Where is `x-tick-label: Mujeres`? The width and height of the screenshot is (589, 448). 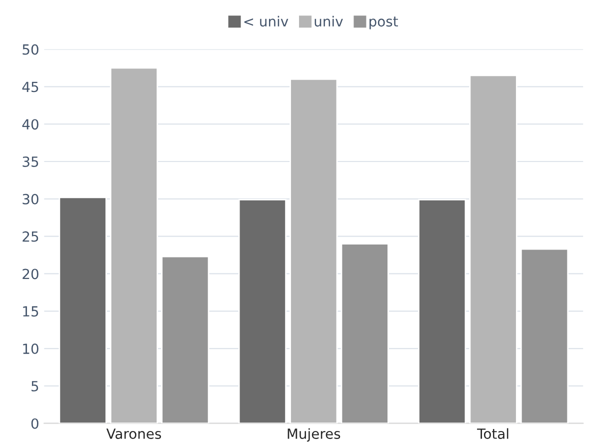 x-tick-label: Mujeres is located at coordinates (314, 435).